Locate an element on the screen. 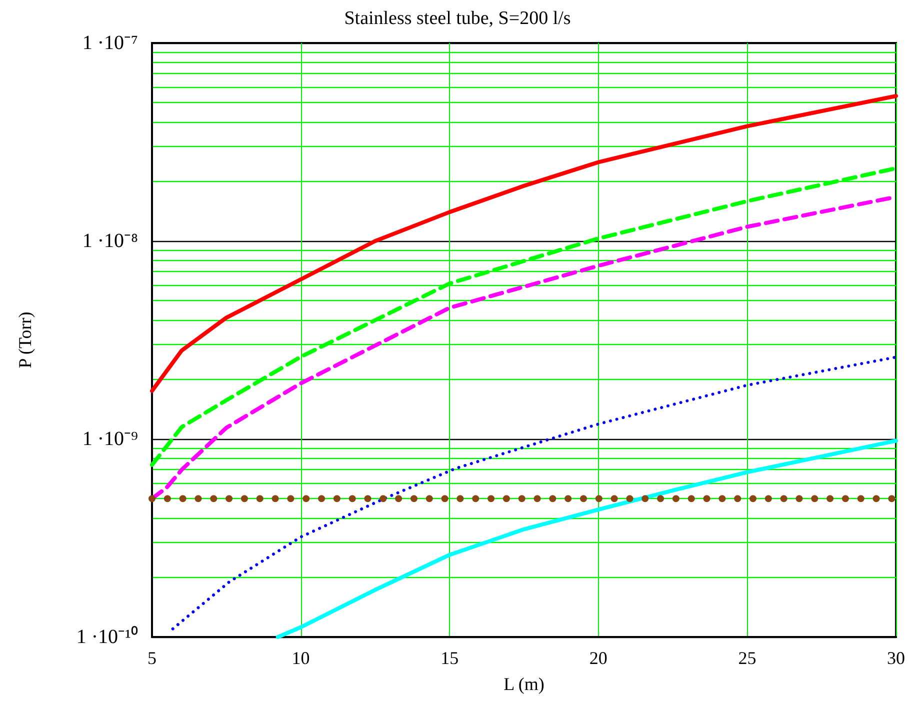 Image resolution: width=915 pixels, height=703 pixels. x-axis-title: L (m) is located at coordinates (524, 684).